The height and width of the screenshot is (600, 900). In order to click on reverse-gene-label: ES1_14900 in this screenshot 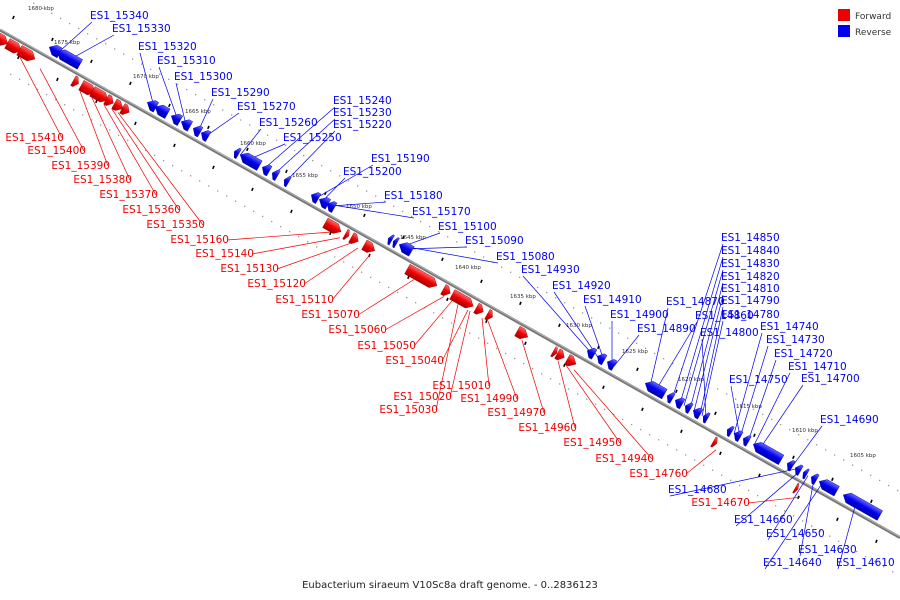, I will do `click(639, 315)`.